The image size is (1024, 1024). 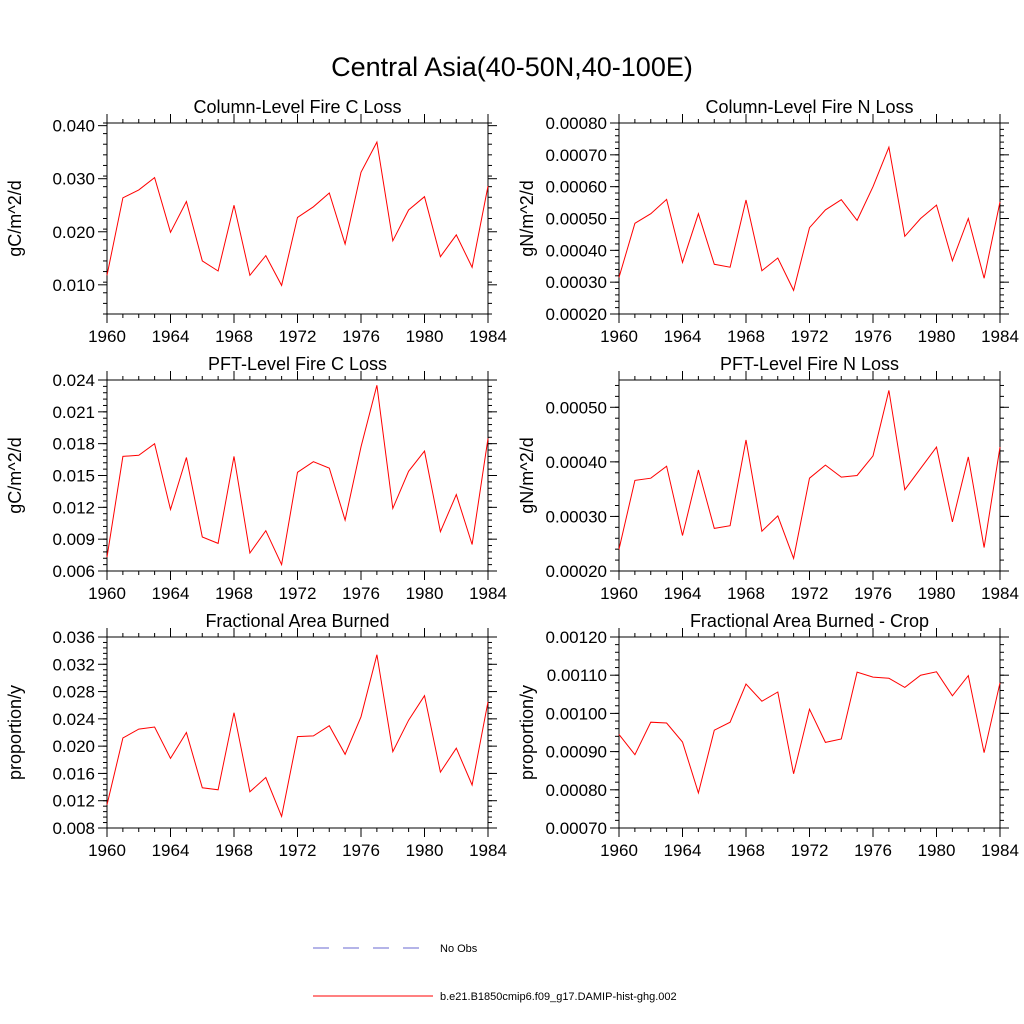 I want to click on panel-title: PFT-Level Fire C Loss, so click(x=297, y=364).